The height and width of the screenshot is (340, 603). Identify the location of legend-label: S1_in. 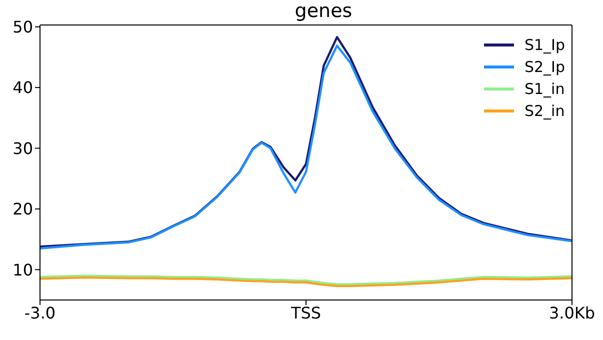
(544, 89).